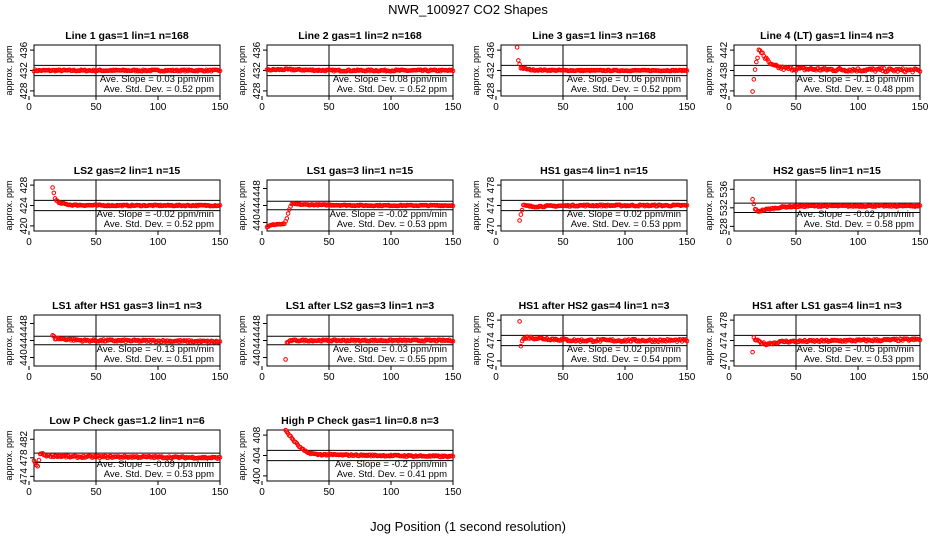 The width and height of the screenshot is (936, 540). I want to click on std-dev-annotation: Ave. Std. Dev. = 0.52 ppm, so click(392, 89).